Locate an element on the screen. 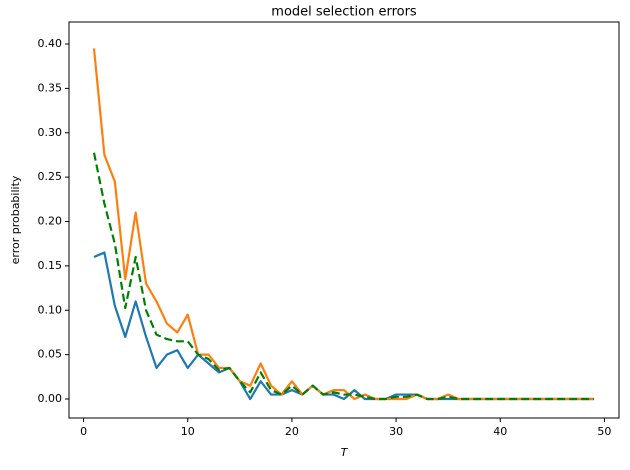 The image size is (630, 470). x-tick-label: 50 is located at coordinates (604, 431).